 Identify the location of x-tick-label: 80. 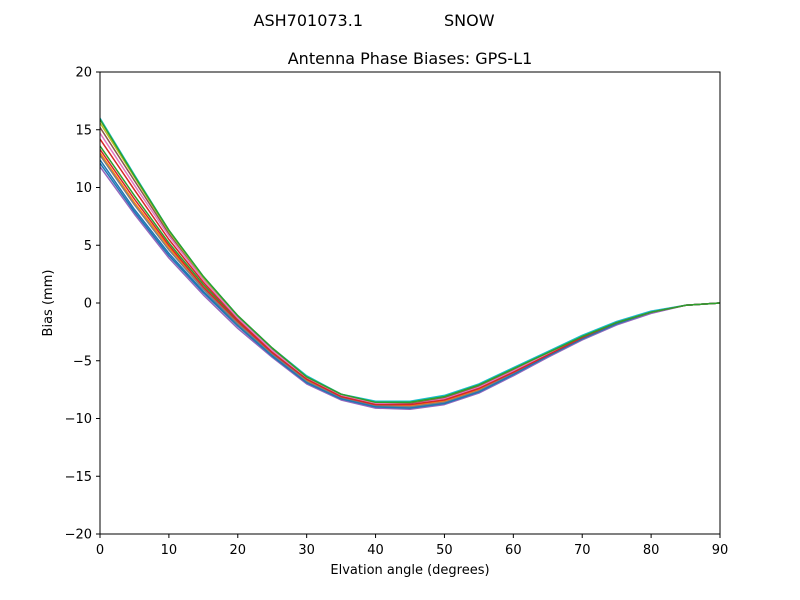
(651, 550).